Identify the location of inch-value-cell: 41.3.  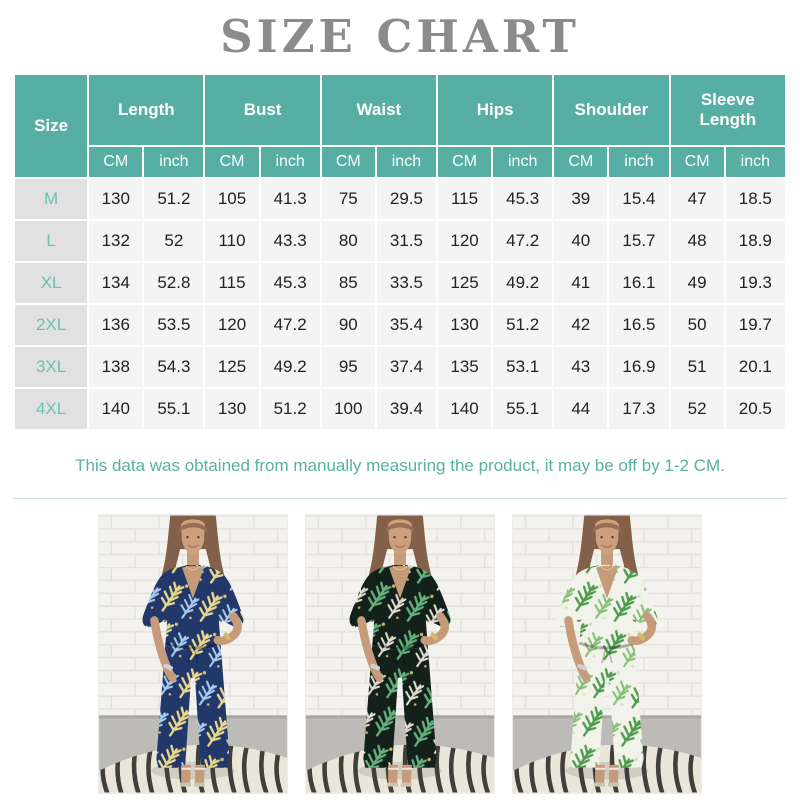
(290, 199).